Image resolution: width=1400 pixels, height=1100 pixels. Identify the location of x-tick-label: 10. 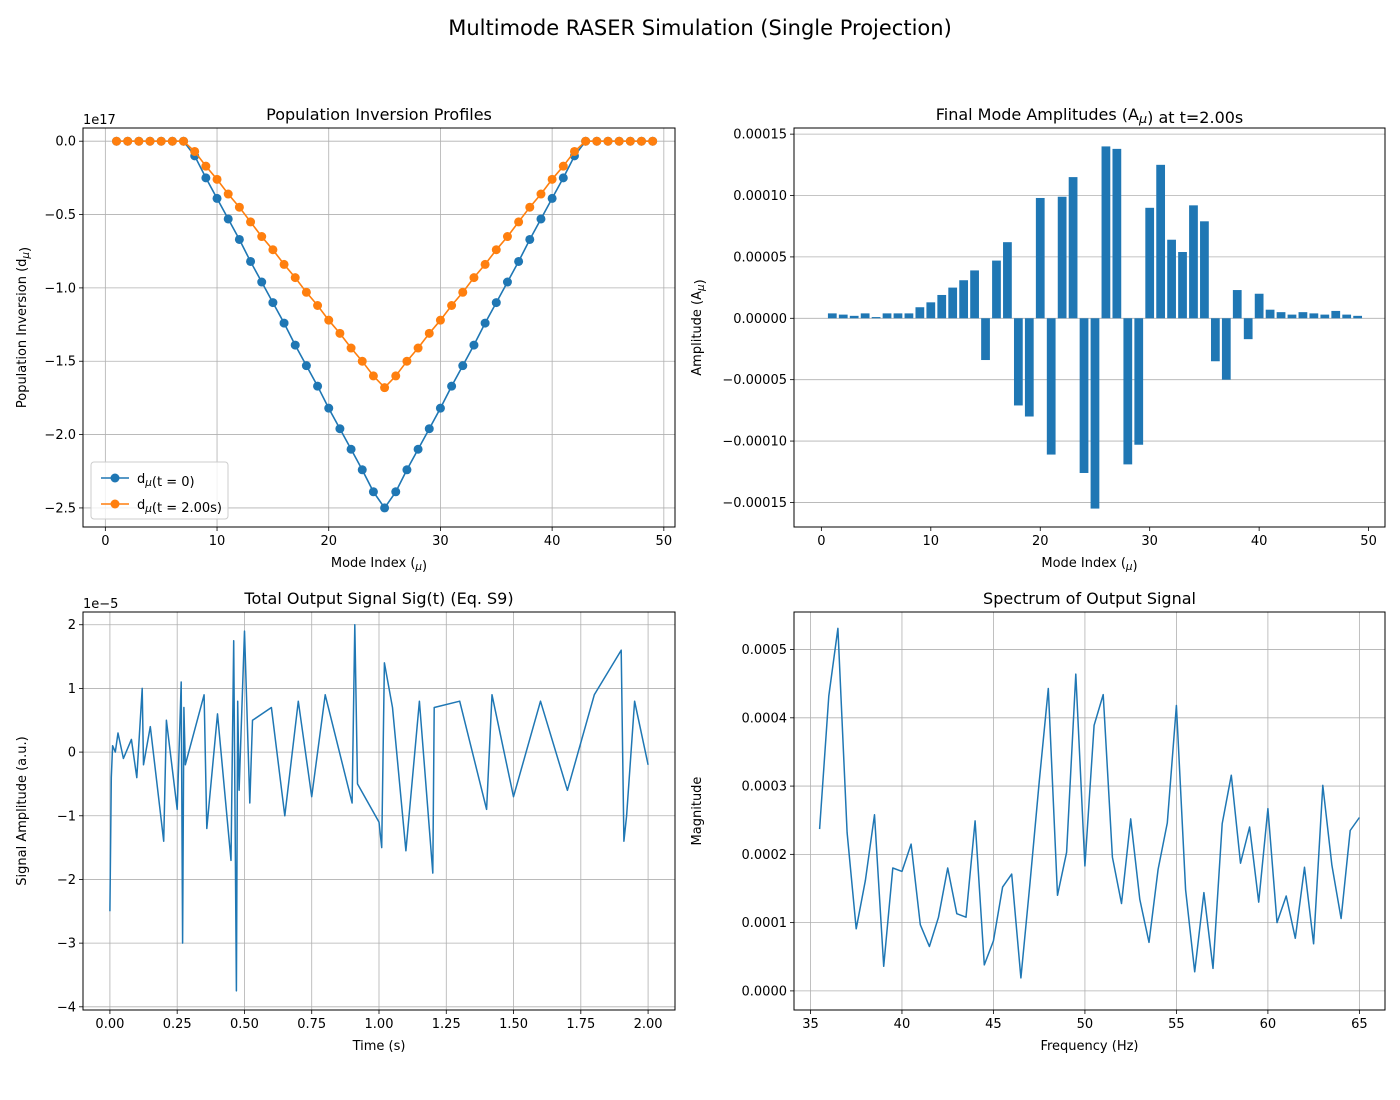
(217, 541).